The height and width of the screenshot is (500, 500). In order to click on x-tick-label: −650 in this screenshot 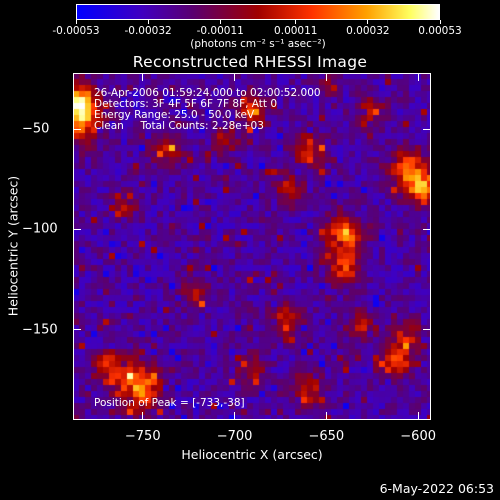, I will do `click(326, 436)`.